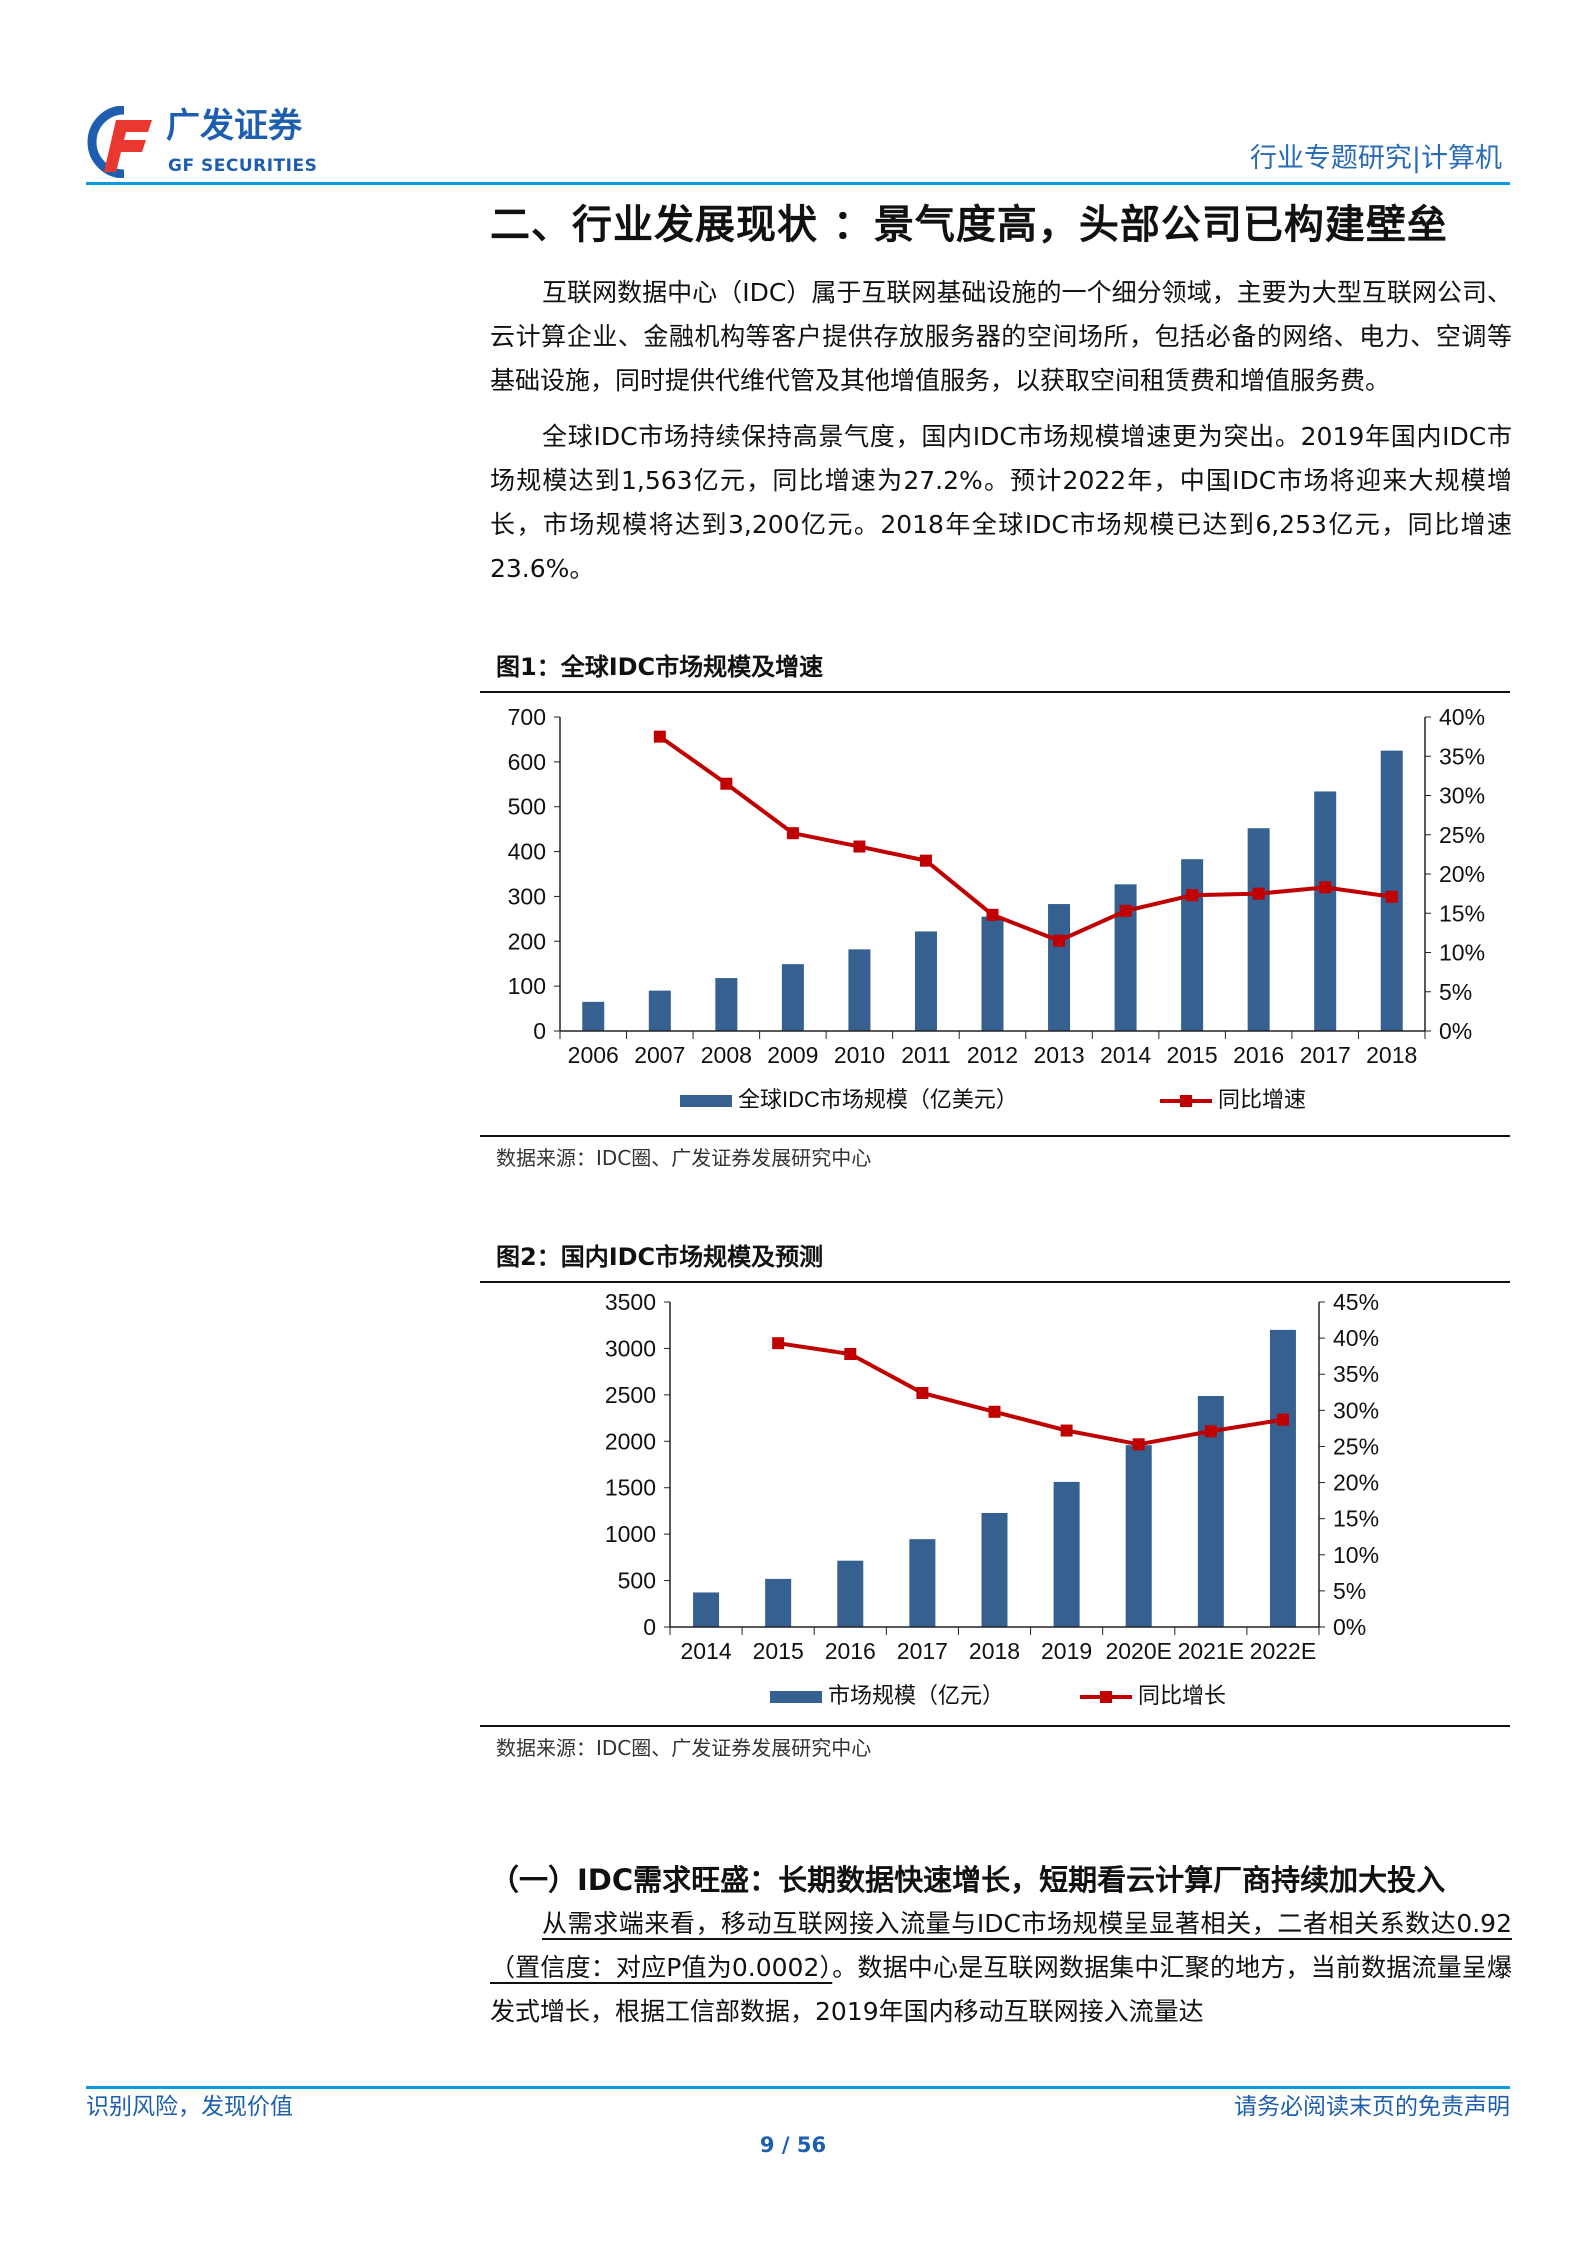 The width and height of the screenshot is (1586, 2244). Describe the element at coordinates (995, 1136) in the screenshot. I see `figure-1-bottom-rule` at that location.